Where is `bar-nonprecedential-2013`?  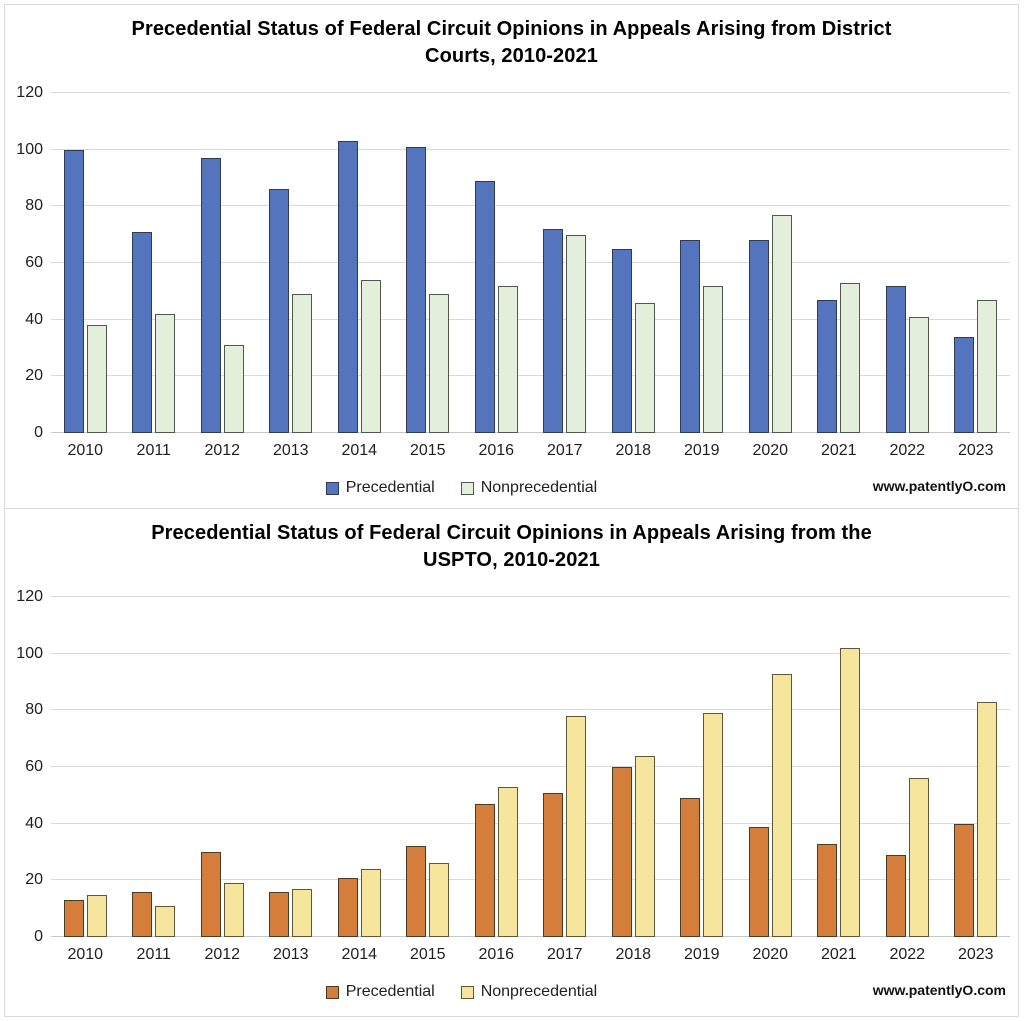
bar-nonprecedential-2013 is located at coordinates (302, 912).